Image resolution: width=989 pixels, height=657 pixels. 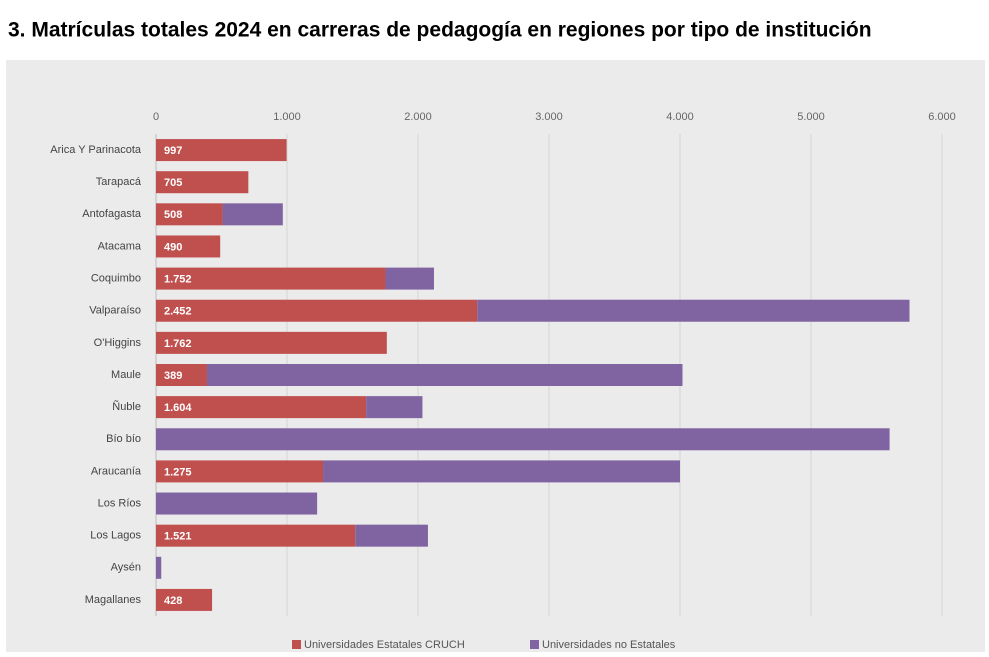 I want to click on x-tick-label: 6.000, so click(x=942, y=117).